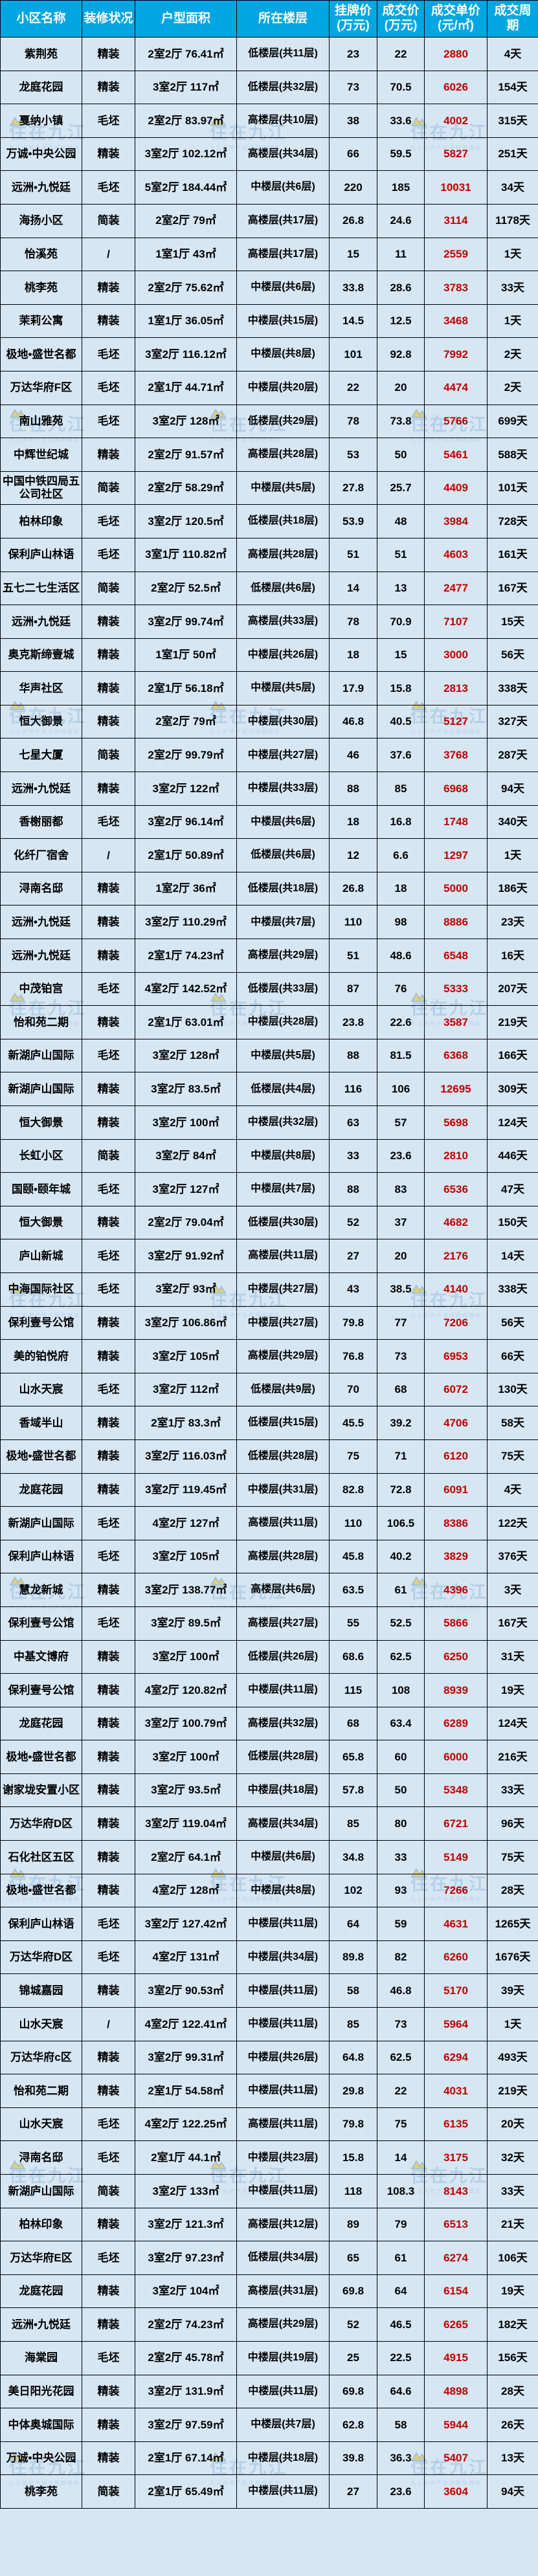  I want to click on cell-deal-cycle: 75天, so click(512, 1456).